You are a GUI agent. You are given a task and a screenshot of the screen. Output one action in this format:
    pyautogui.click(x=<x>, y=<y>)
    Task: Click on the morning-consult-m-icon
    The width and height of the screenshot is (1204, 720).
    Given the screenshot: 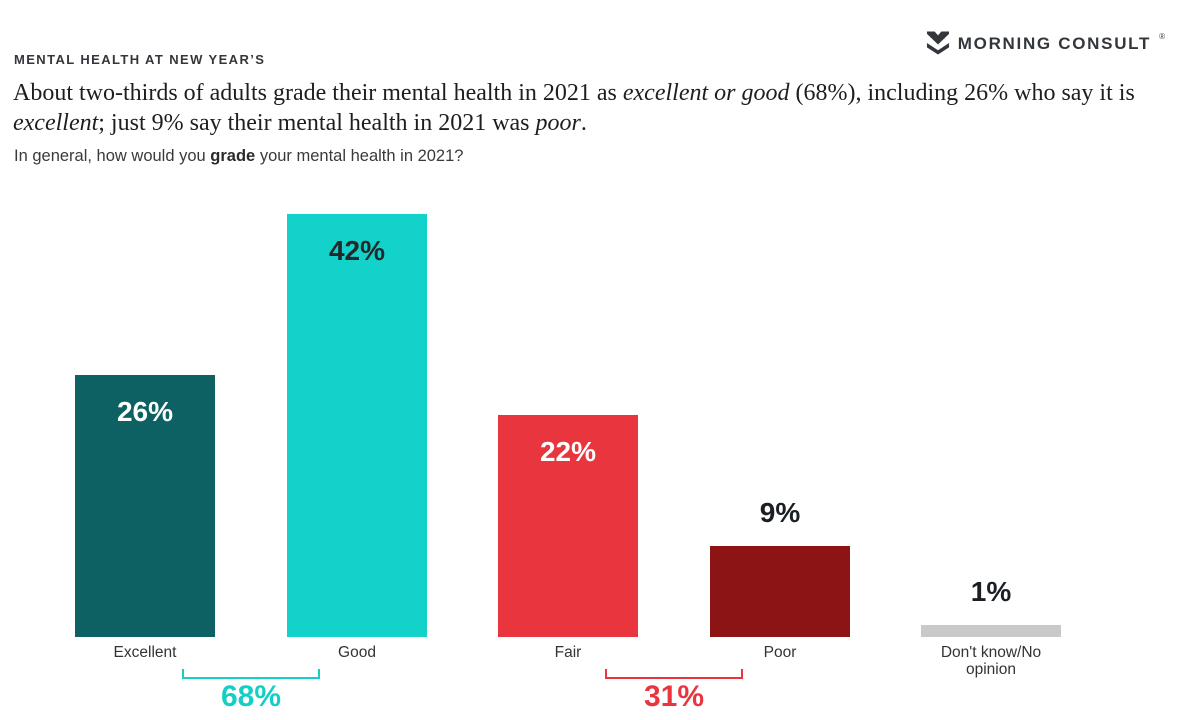 What is the action you would take?
    pyautogui.click(x=938, y=43)
    